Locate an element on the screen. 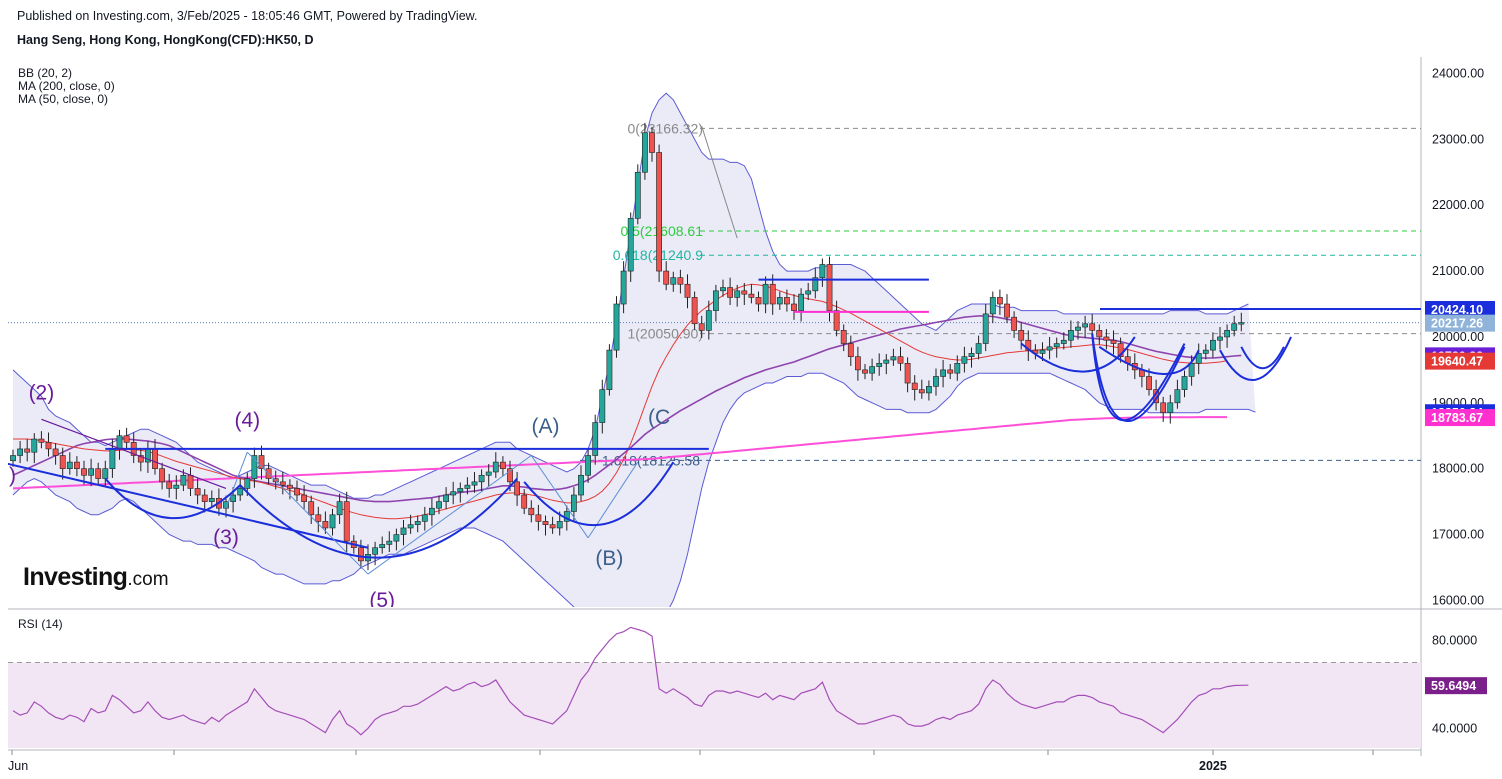 The height and width of the screenshot is (779, 1502). rsi-band-fill is located at coordinates (714, 705).